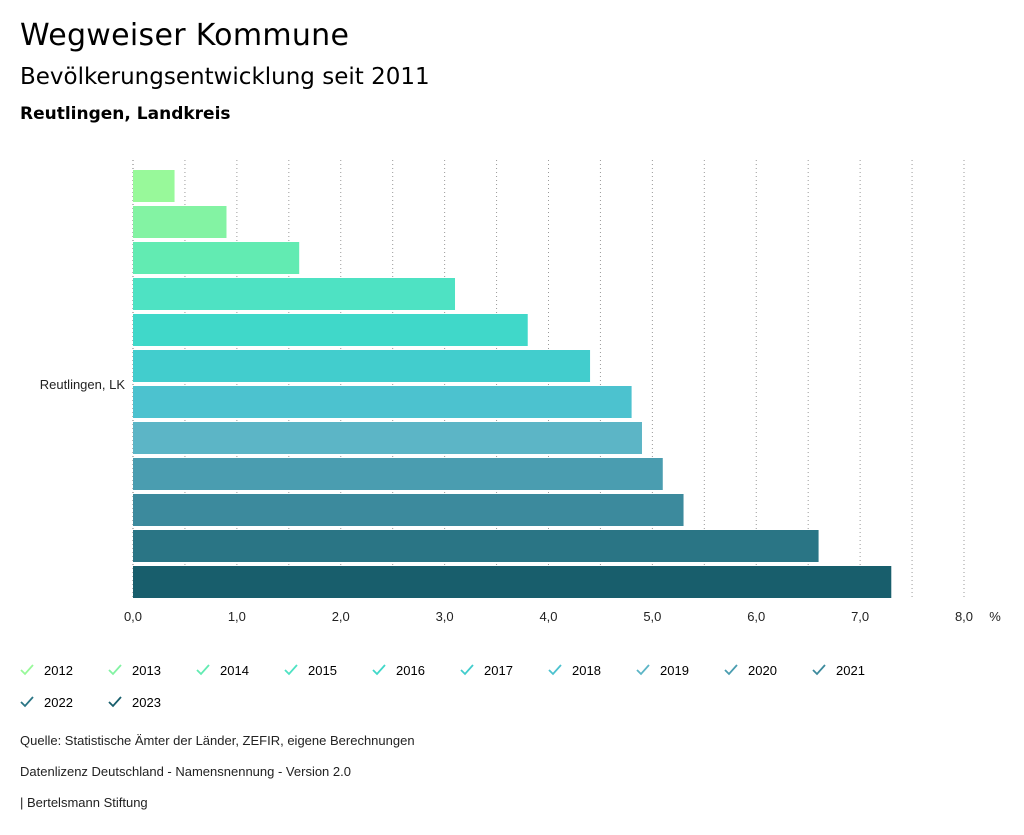  I want to click on legend-label: 2013, so click(146, 670).